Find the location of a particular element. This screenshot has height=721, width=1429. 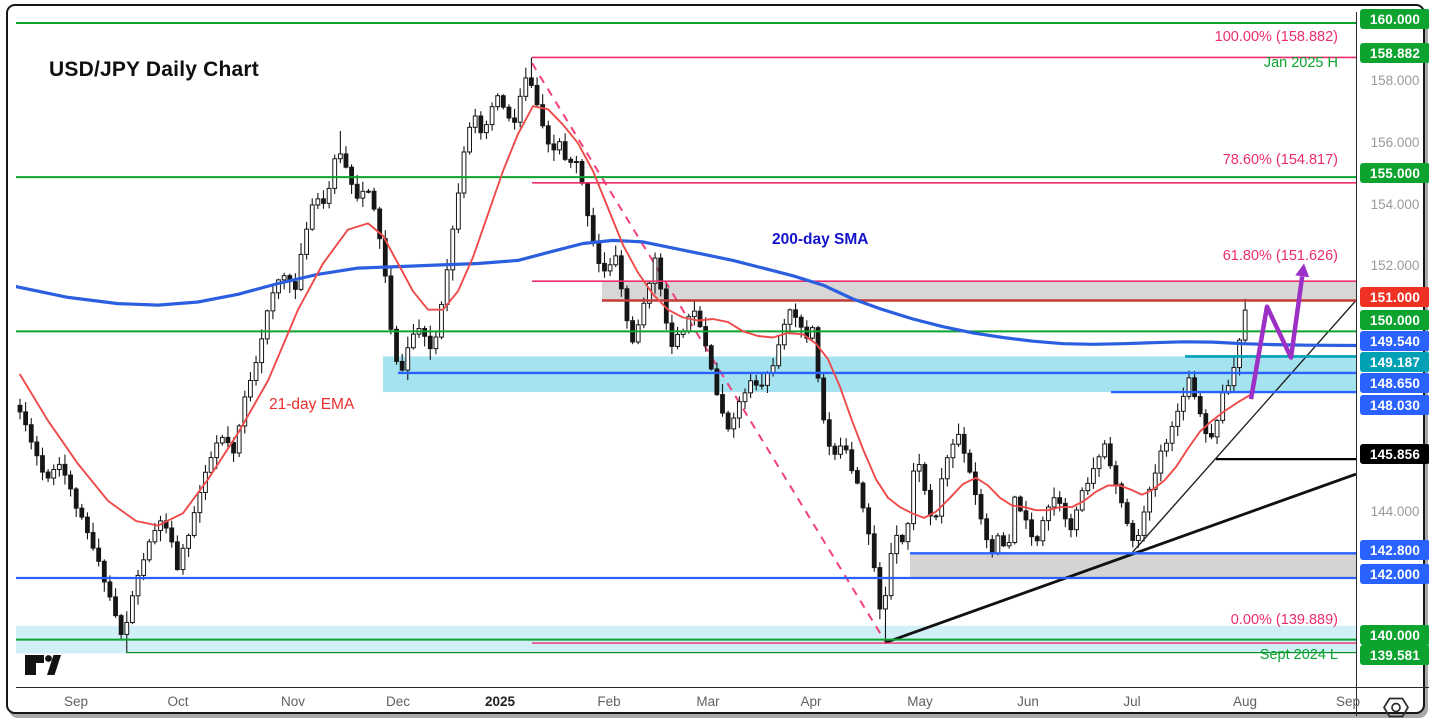

tradingview-logo is located at coordinates (43, 665).